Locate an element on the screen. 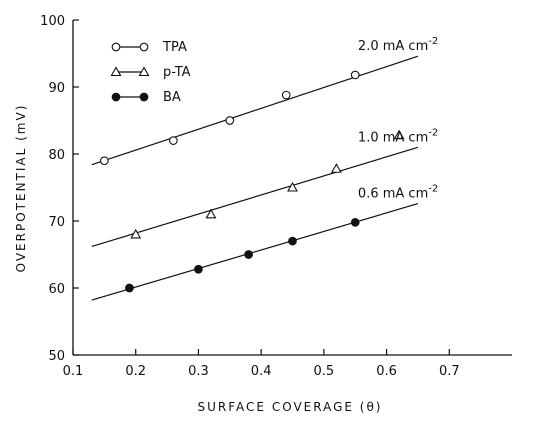  x-tick-label: 0.7 is located at coordinates (449, 371).